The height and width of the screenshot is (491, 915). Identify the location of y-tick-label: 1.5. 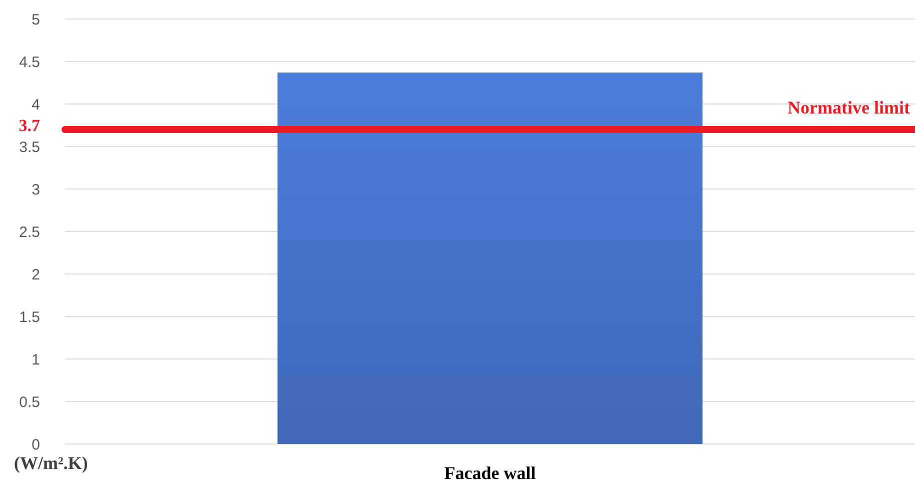
(29, 317).